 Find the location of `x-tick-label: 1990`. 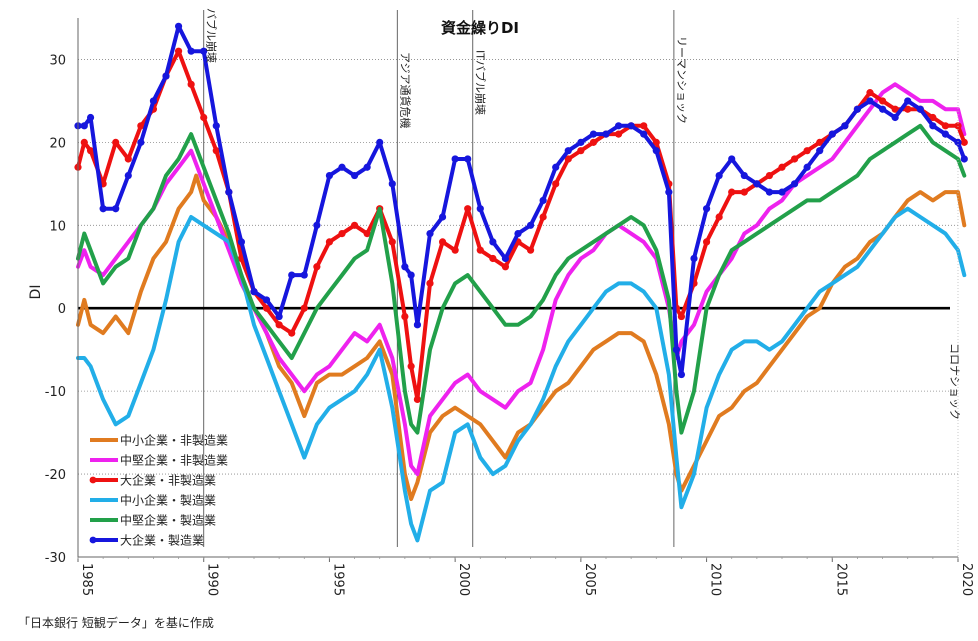

x-tick-label: 1990 is located at coordinates (212, 579).